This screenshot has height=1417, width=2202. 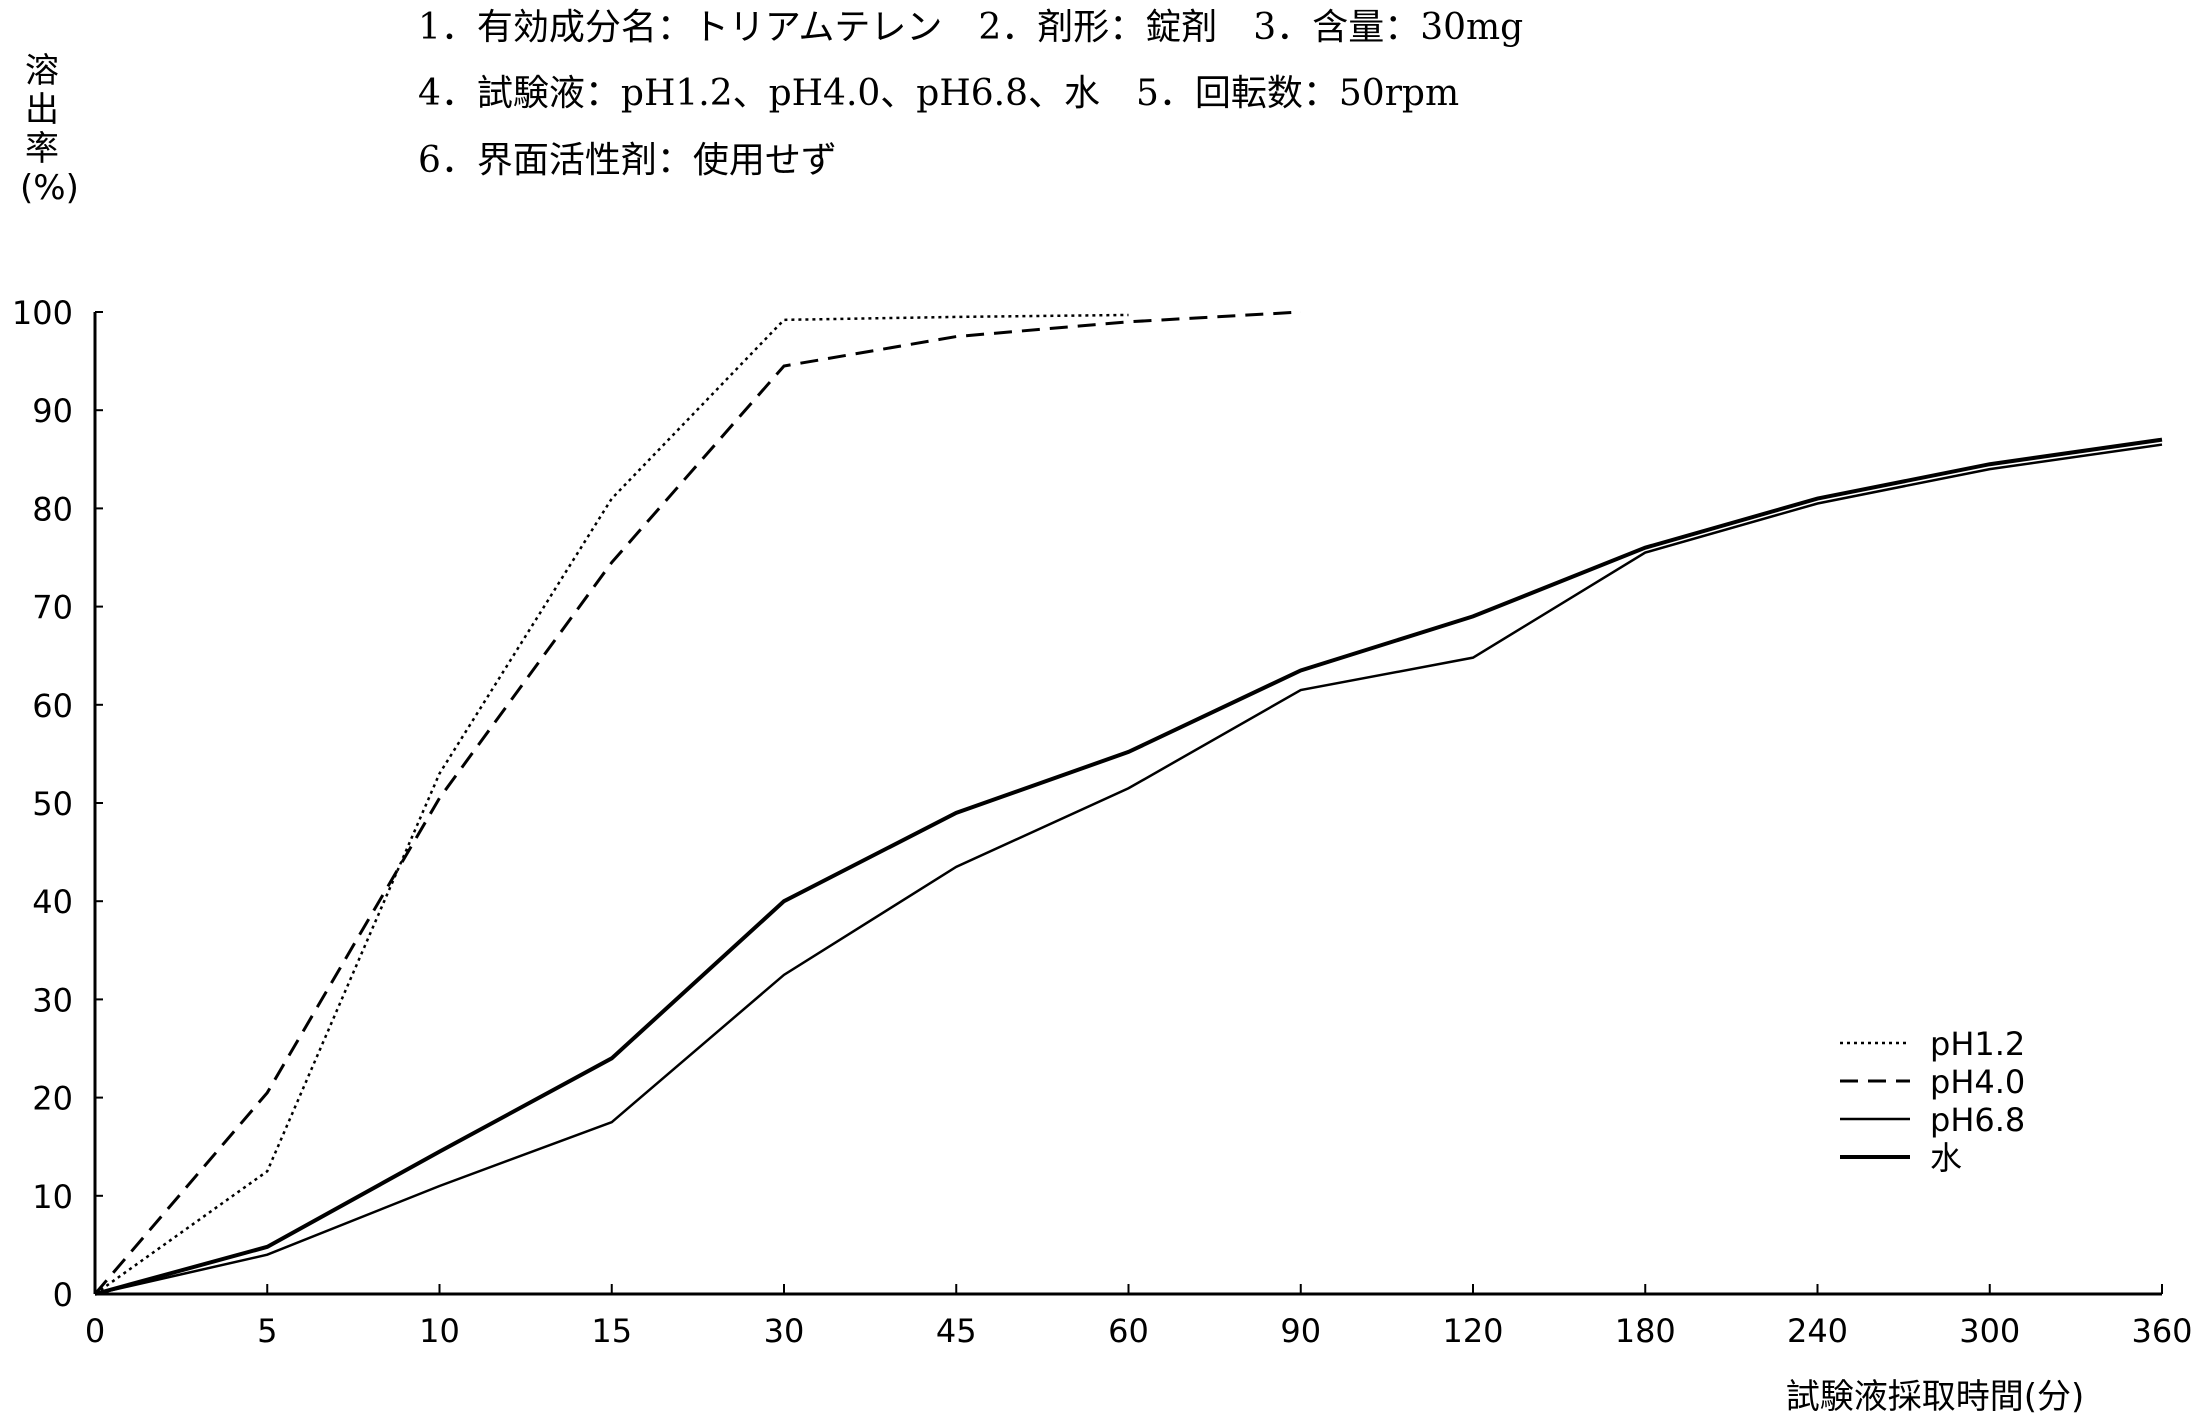 I want to click on y-tick-label: 80, so click(x=52, y=509).